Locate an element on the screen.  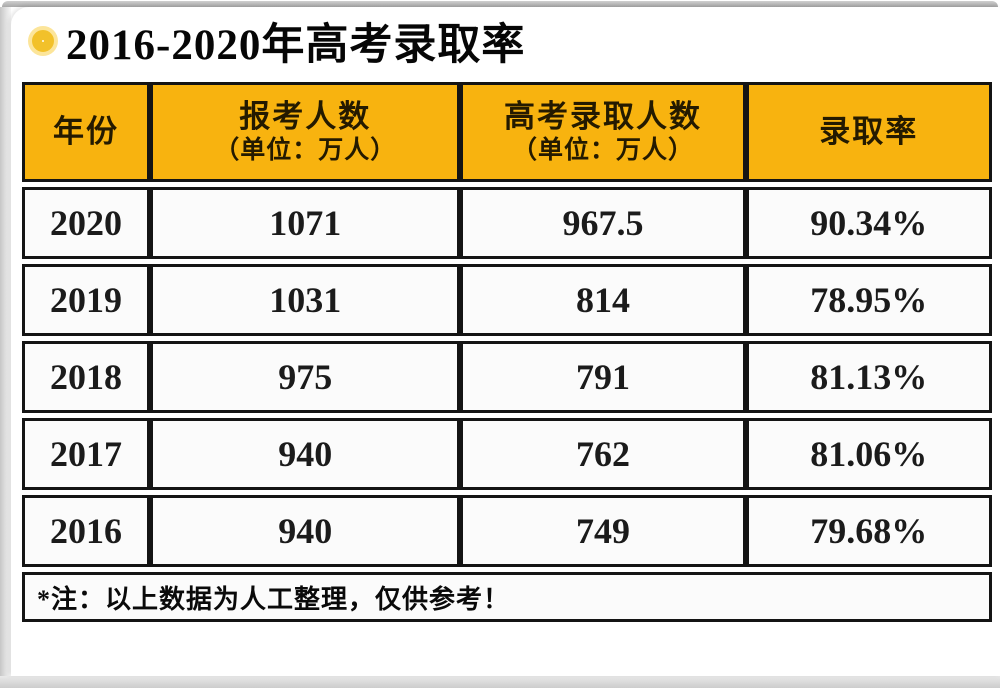
table-row-2016: 2016 940 749 79.68% is located at coordinates (507, 531).